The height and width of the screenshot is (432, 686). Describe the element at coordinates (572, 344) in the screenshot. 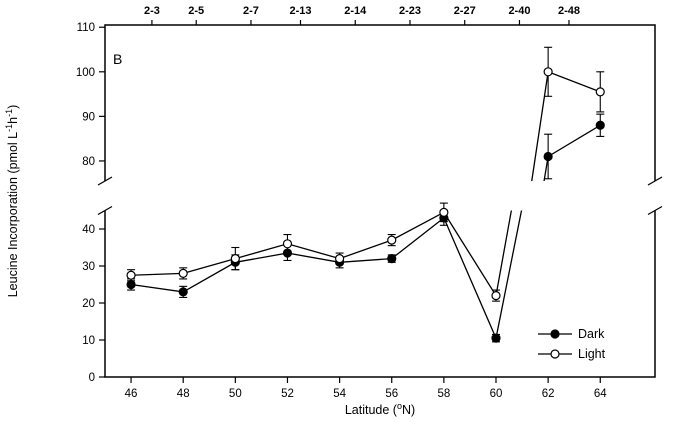

I see `legend: Dark Light` at that location.